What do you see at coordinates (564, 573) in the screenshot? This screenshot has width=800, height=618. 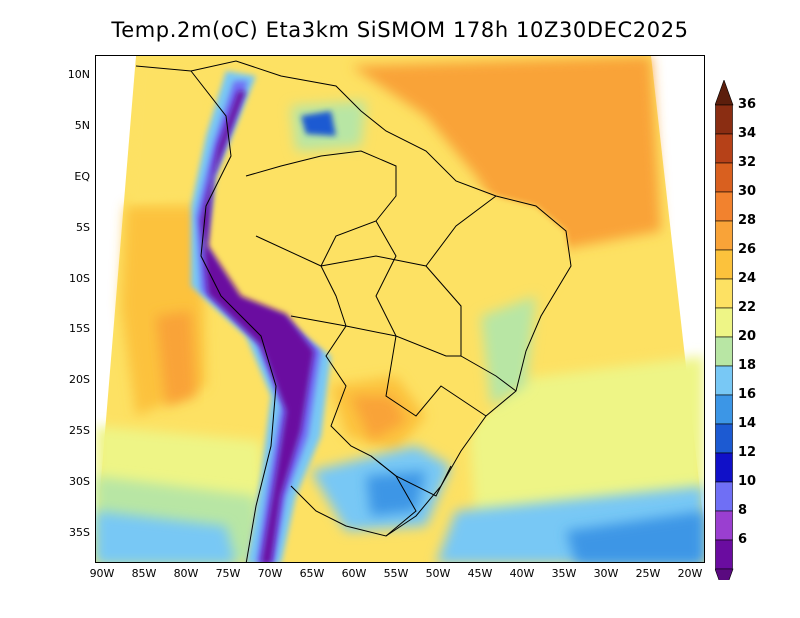 I see `lon-label: 35W` at bounding box center [564, 573].